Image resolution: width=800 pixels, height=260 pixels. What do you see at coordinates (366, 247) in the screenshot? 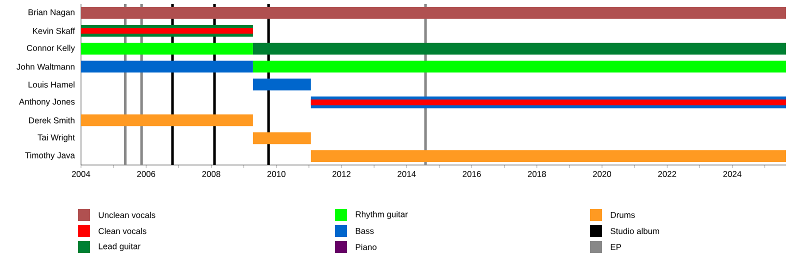
I see `legend-label: Piano` at bounding box center [366, 247].